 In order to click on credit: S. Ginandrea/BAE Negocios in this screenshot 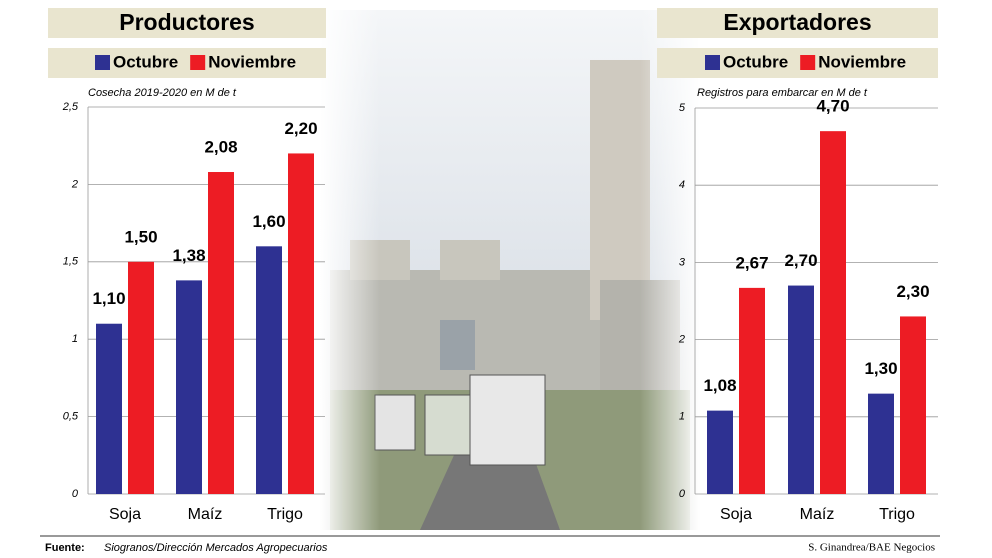, I will do `click(871, 548)`.